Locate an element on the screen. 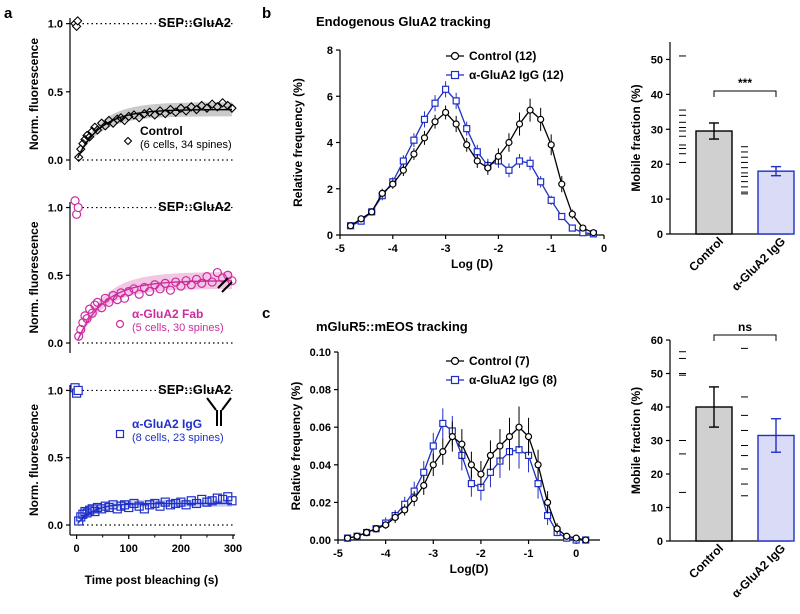 The image size is (800, 614). chart-c1-ytick-label: 0.02 is located at coordinates (320, 503).